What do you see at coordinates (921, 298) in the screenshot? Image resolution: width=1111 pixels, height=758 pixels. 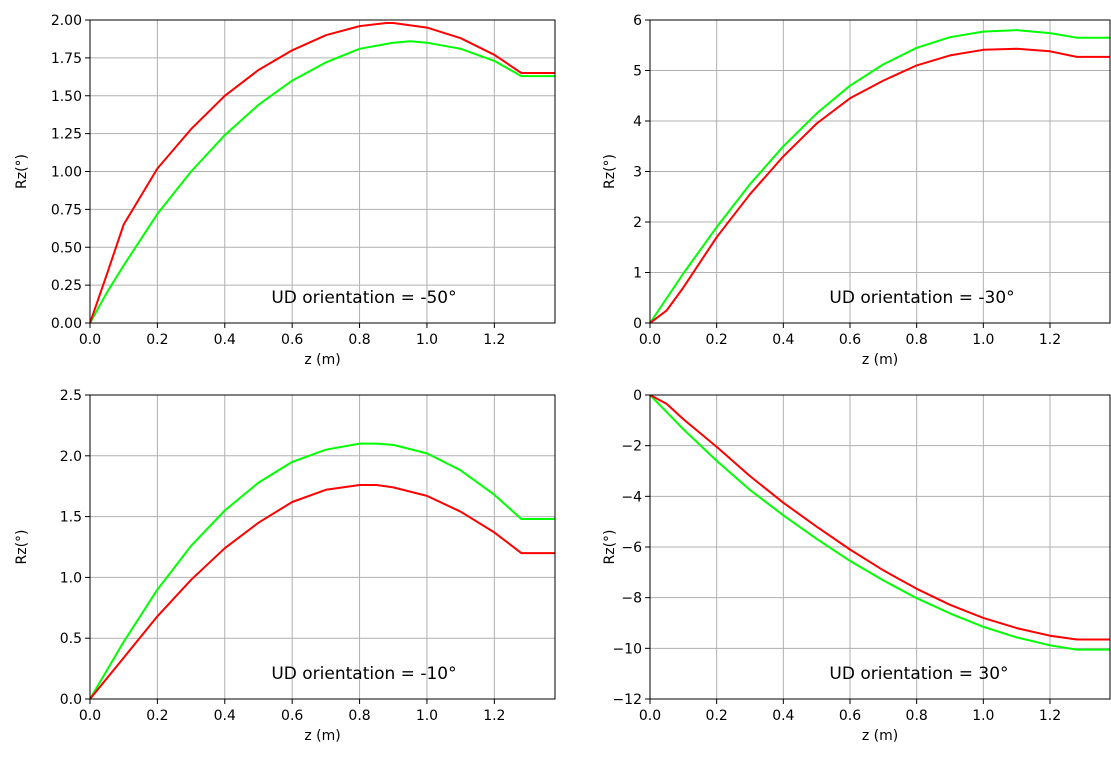 I see `chart-2-annotation: UD orientation = -30°` at bounding box center [921, 298].